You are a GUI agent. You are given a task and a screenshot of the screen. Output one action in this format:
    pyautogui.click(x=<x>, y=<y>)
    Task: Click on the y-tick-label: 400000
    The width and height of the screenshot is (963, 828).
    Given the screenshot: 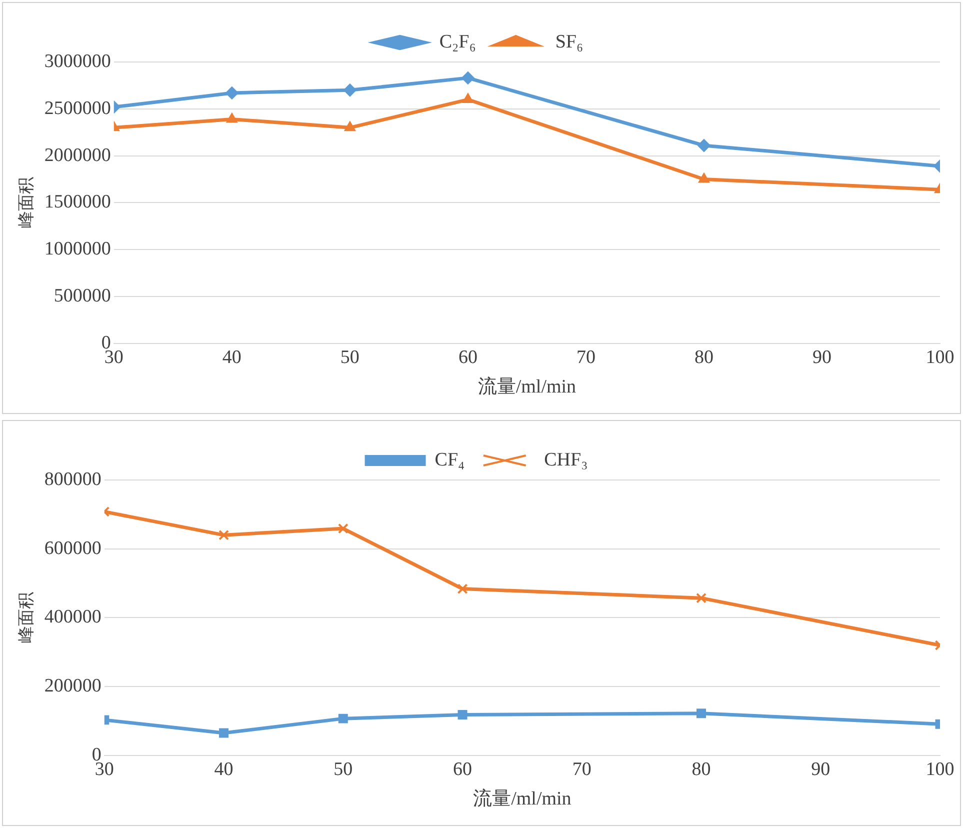 What is the action you would take?
    pyautogui.click(x=73, y=617)
    